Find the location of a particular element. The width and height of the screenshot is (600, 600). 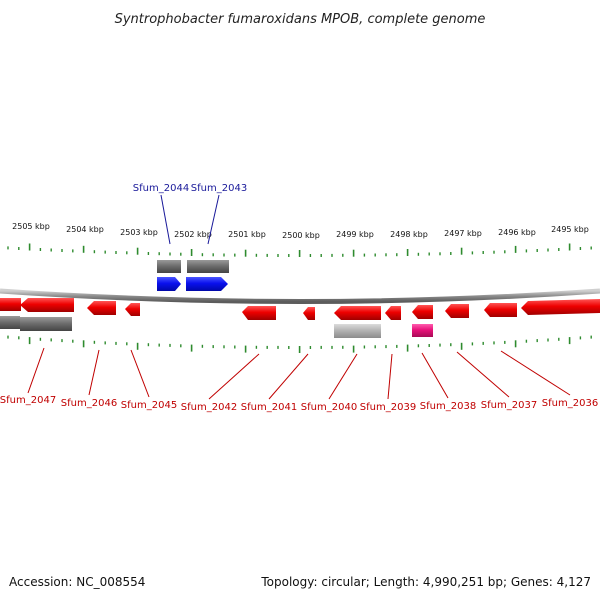

leader-line-sfum-2044 is located at coordinates (165, 219).